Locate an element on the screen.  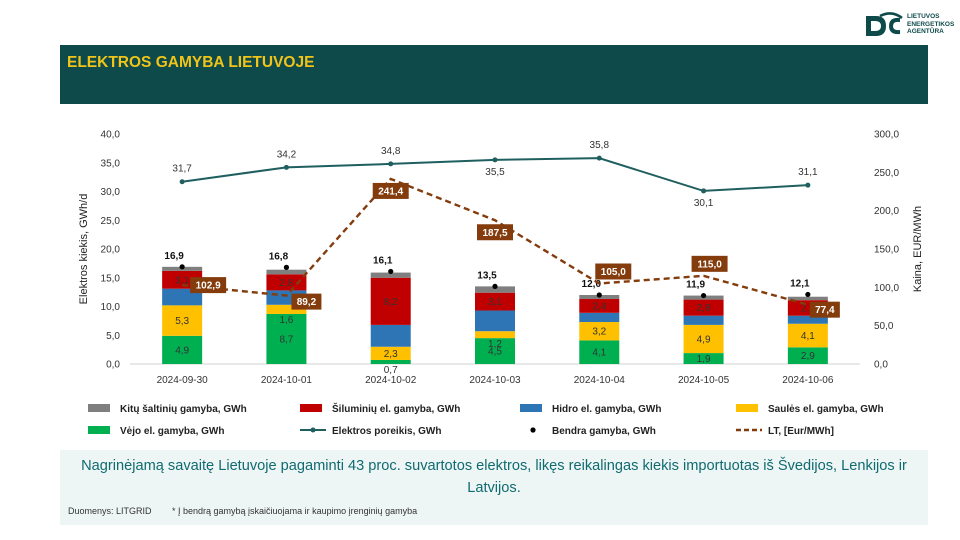
legend-label-price: LT, [Eur/MWh] is located at coordinates (801, 431).